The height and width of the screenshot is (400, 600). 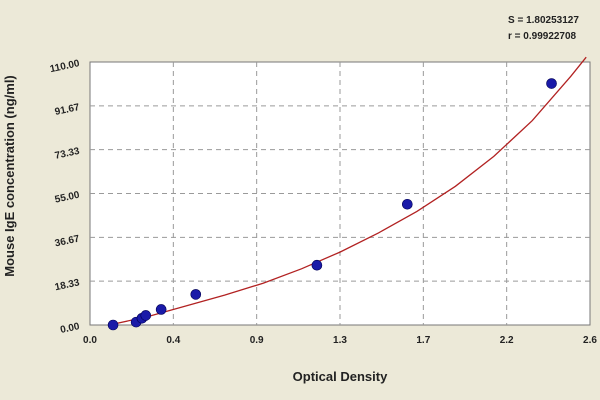 I want to click on stat-s: S = 1.80253127, so click(x=543, y=20).